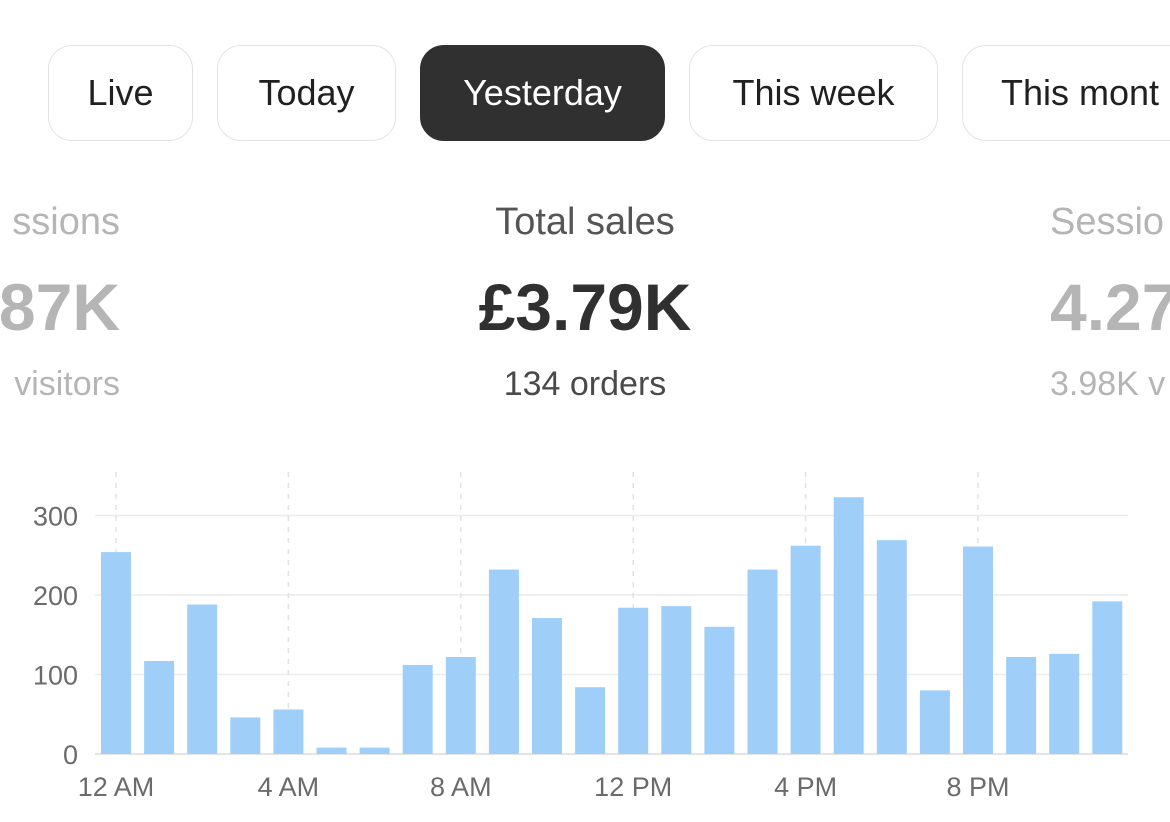  Describe the element at coordinates (891, 647) in the screenshot. I see `bar-6-pm` at that location.